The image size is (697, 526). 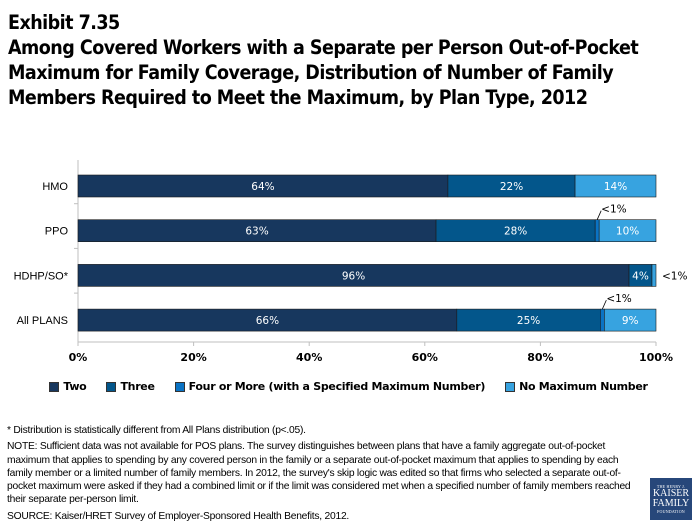 I want to click on exhibit-number: Exhibit 7.35, so click(x=64, y=22).